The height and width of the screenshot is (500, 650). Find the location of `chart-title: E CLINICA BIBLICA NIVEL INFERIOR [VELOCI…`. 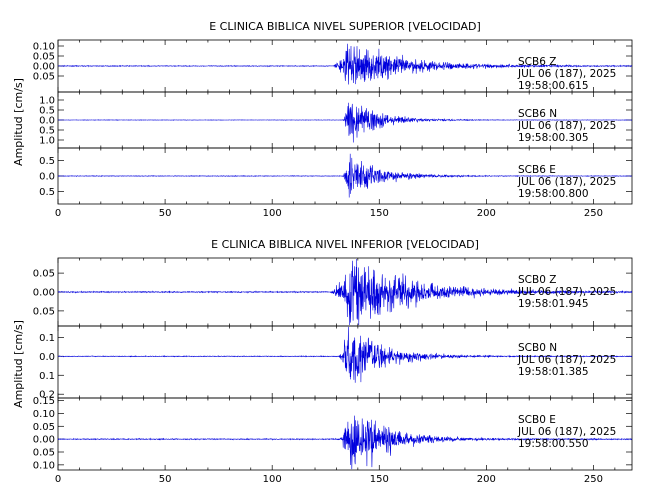

chart-title: E CLINICA BIBLICA NIVEL INFERIOR [VELOCI… is located at coordinates (345, 244).